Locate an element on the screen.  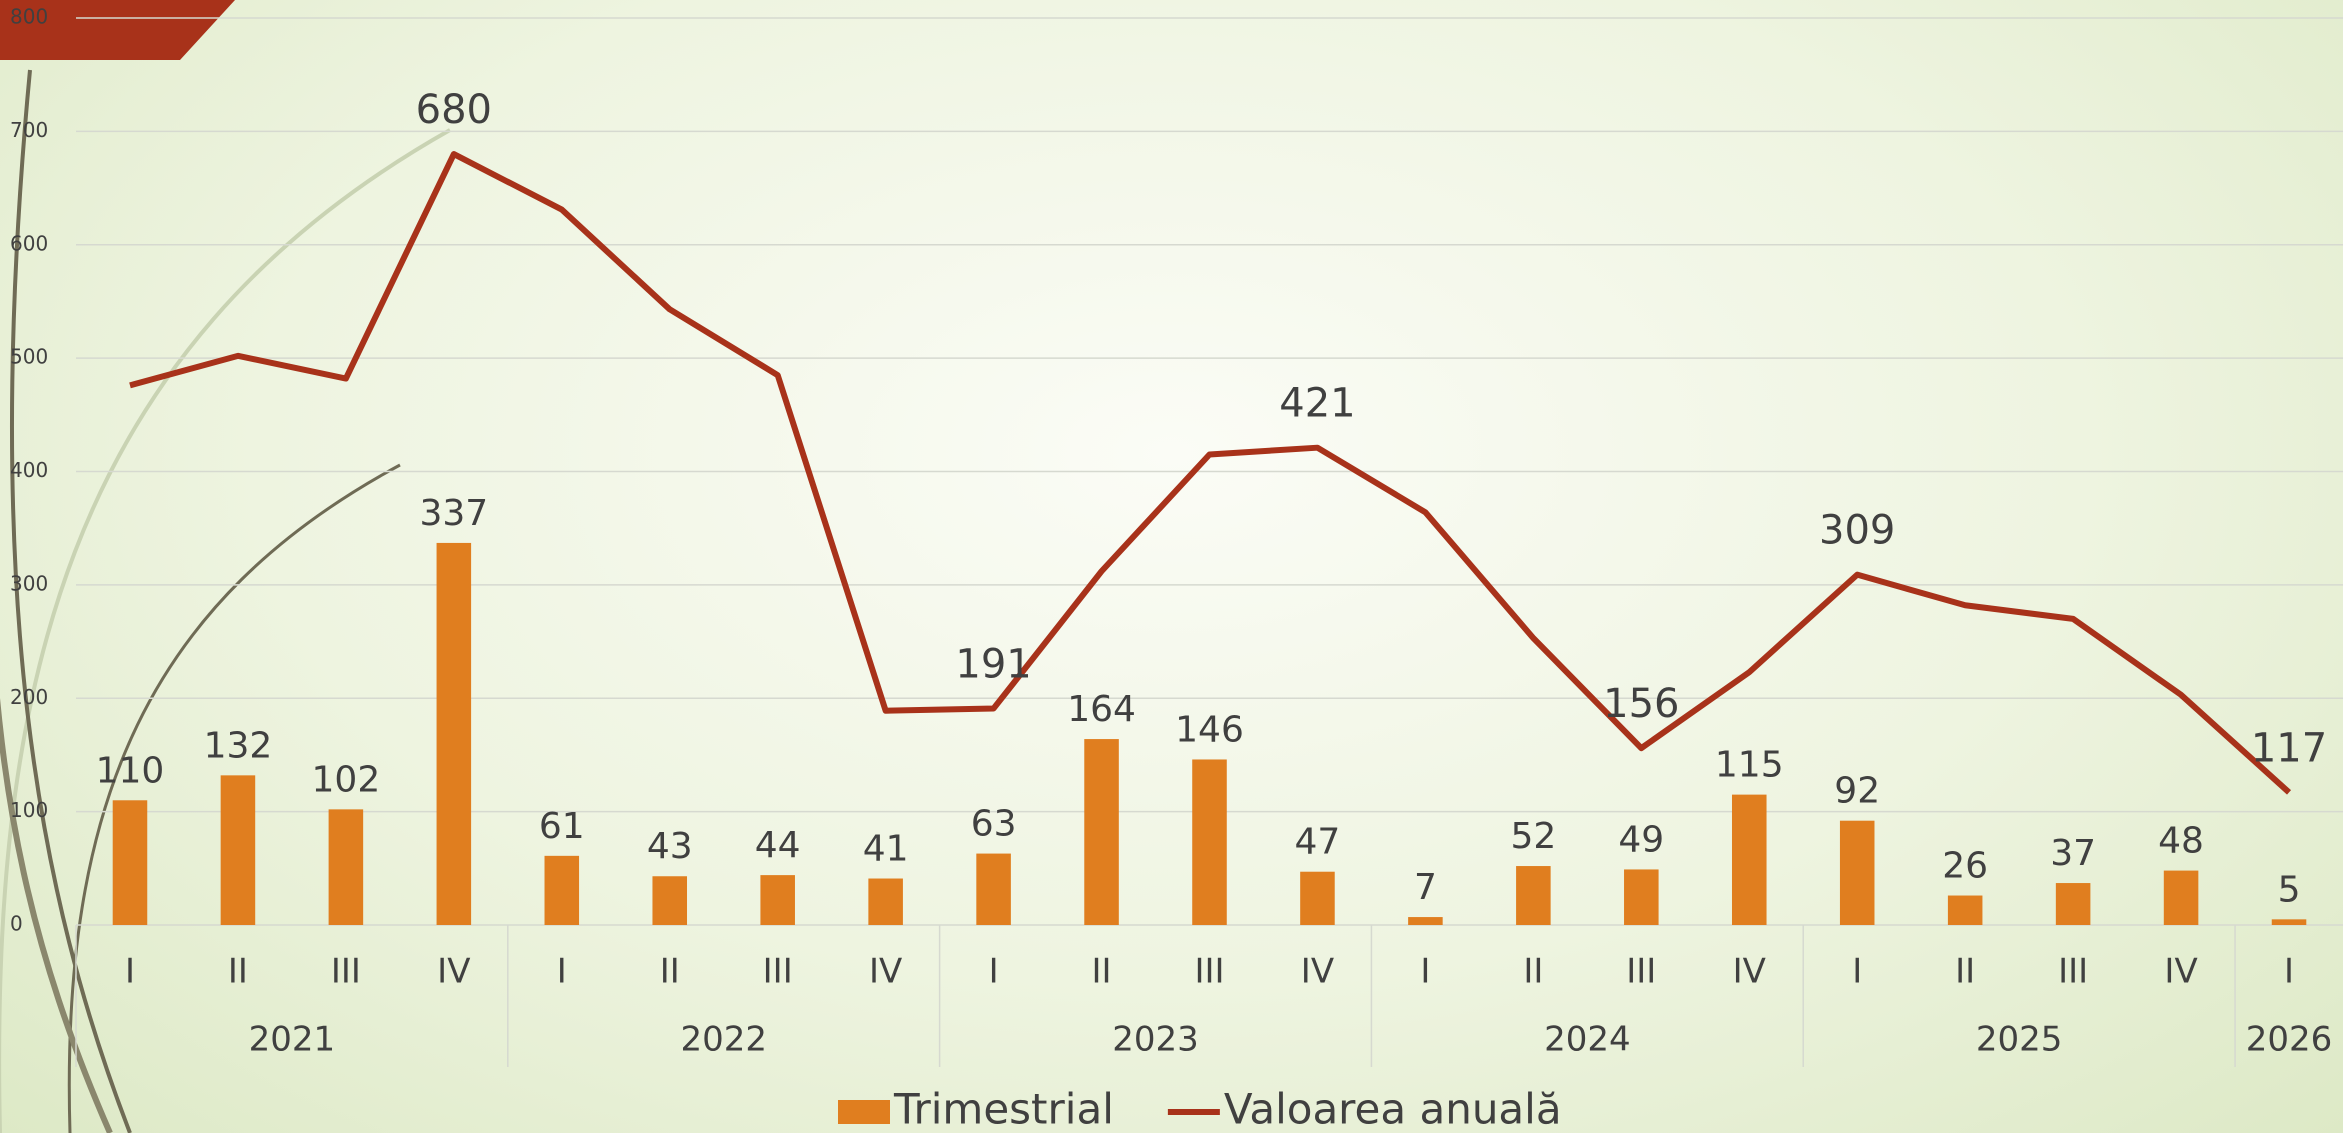
y-tick-label: 700 is located at coordinates (29, 130).